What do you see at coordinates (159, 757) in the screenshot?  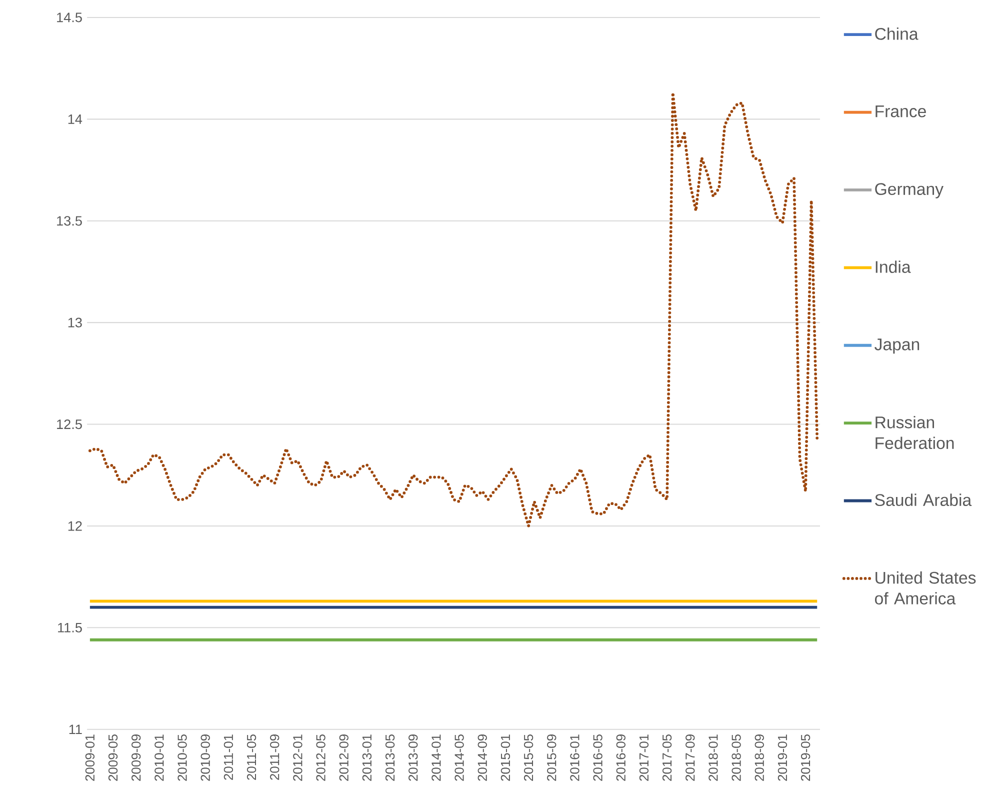 I see `x-tick-label: 2010-01` at bounding box center [159, 757].